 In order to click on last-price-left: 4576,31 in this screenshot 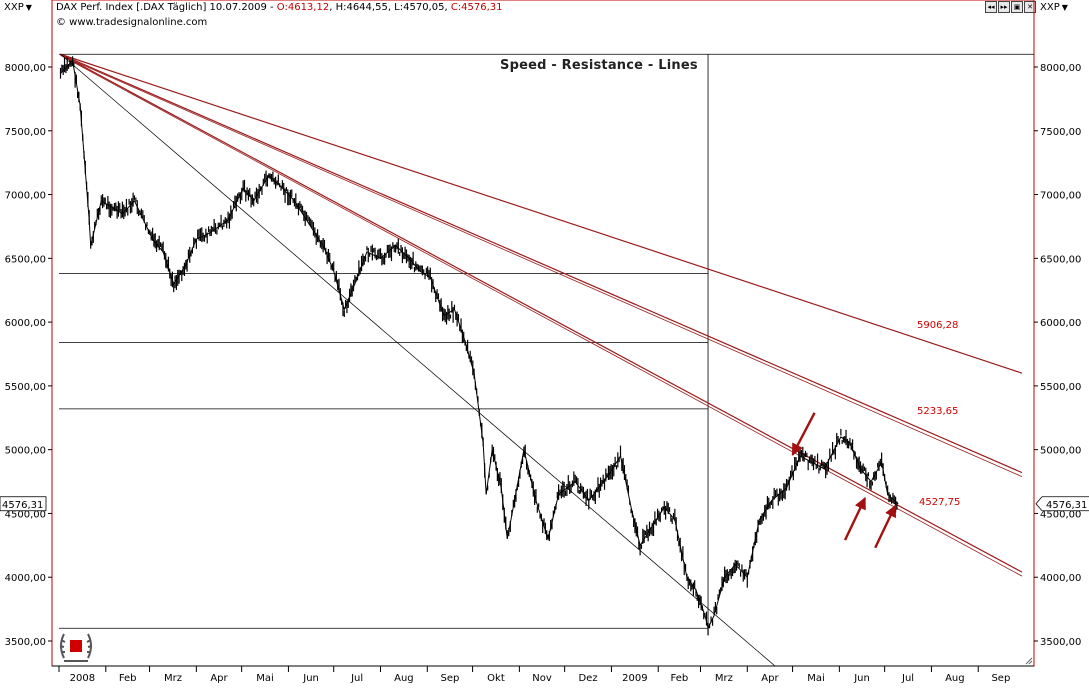, I will do `click(22, 505)`.